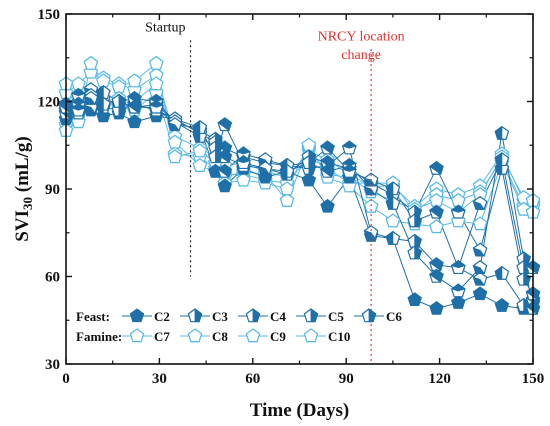  Describe the element at coordinates (162, 316) in the screenshot. I see `legend-label-C2: C2` at that location.